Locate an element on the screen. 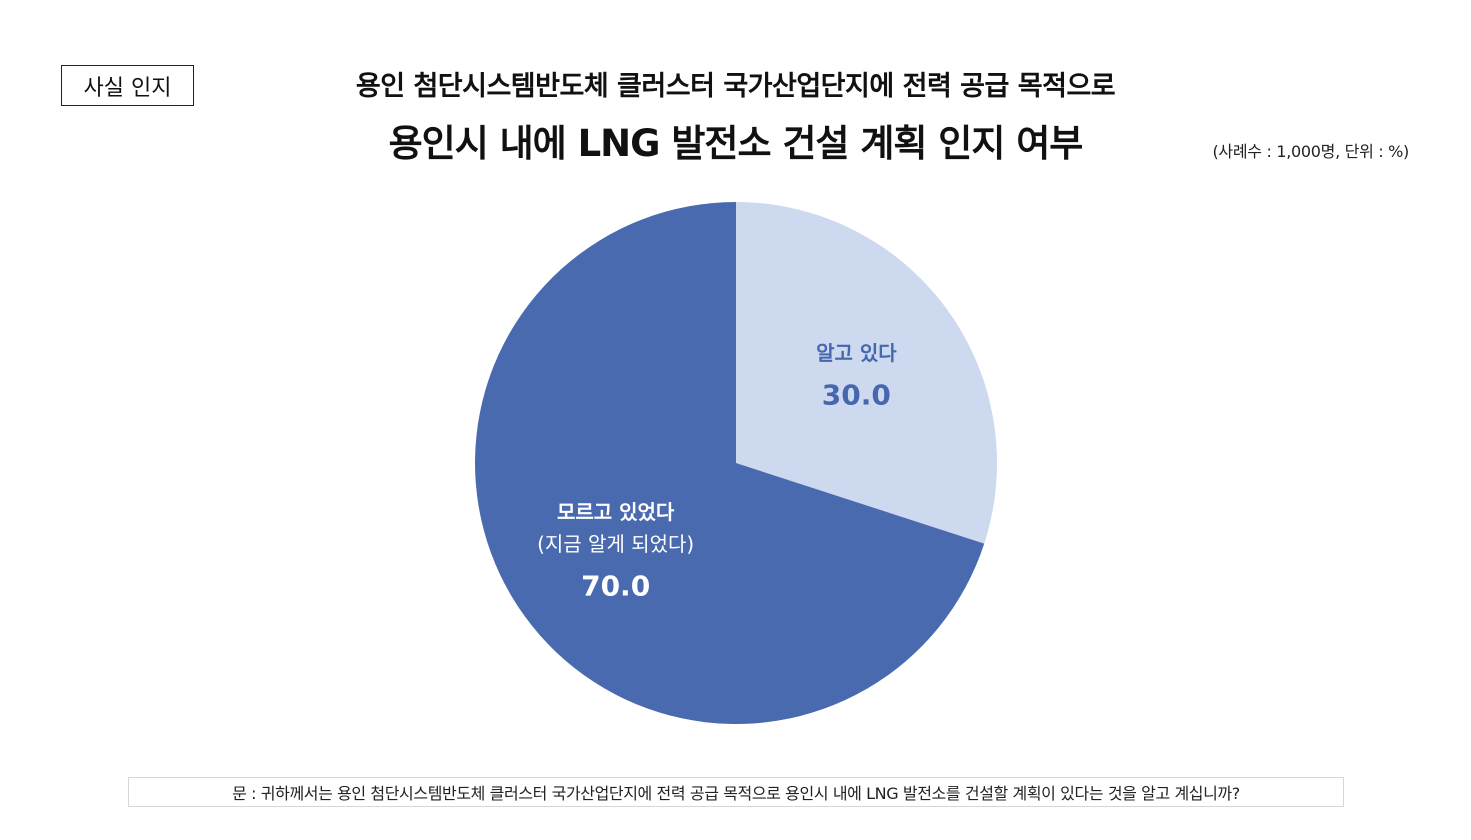  pie-slice-1-value: 70.0 is located at coordinates (615, 585).